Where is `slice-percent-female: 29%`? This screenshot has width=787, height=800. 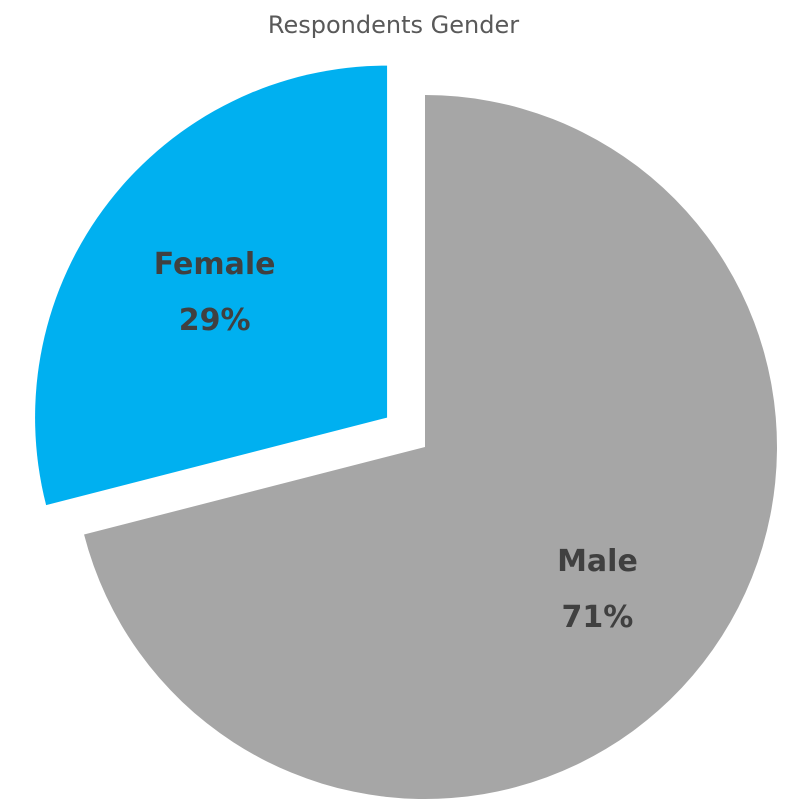
slice-percent-female: 29% is located at coordinates (215, 320).